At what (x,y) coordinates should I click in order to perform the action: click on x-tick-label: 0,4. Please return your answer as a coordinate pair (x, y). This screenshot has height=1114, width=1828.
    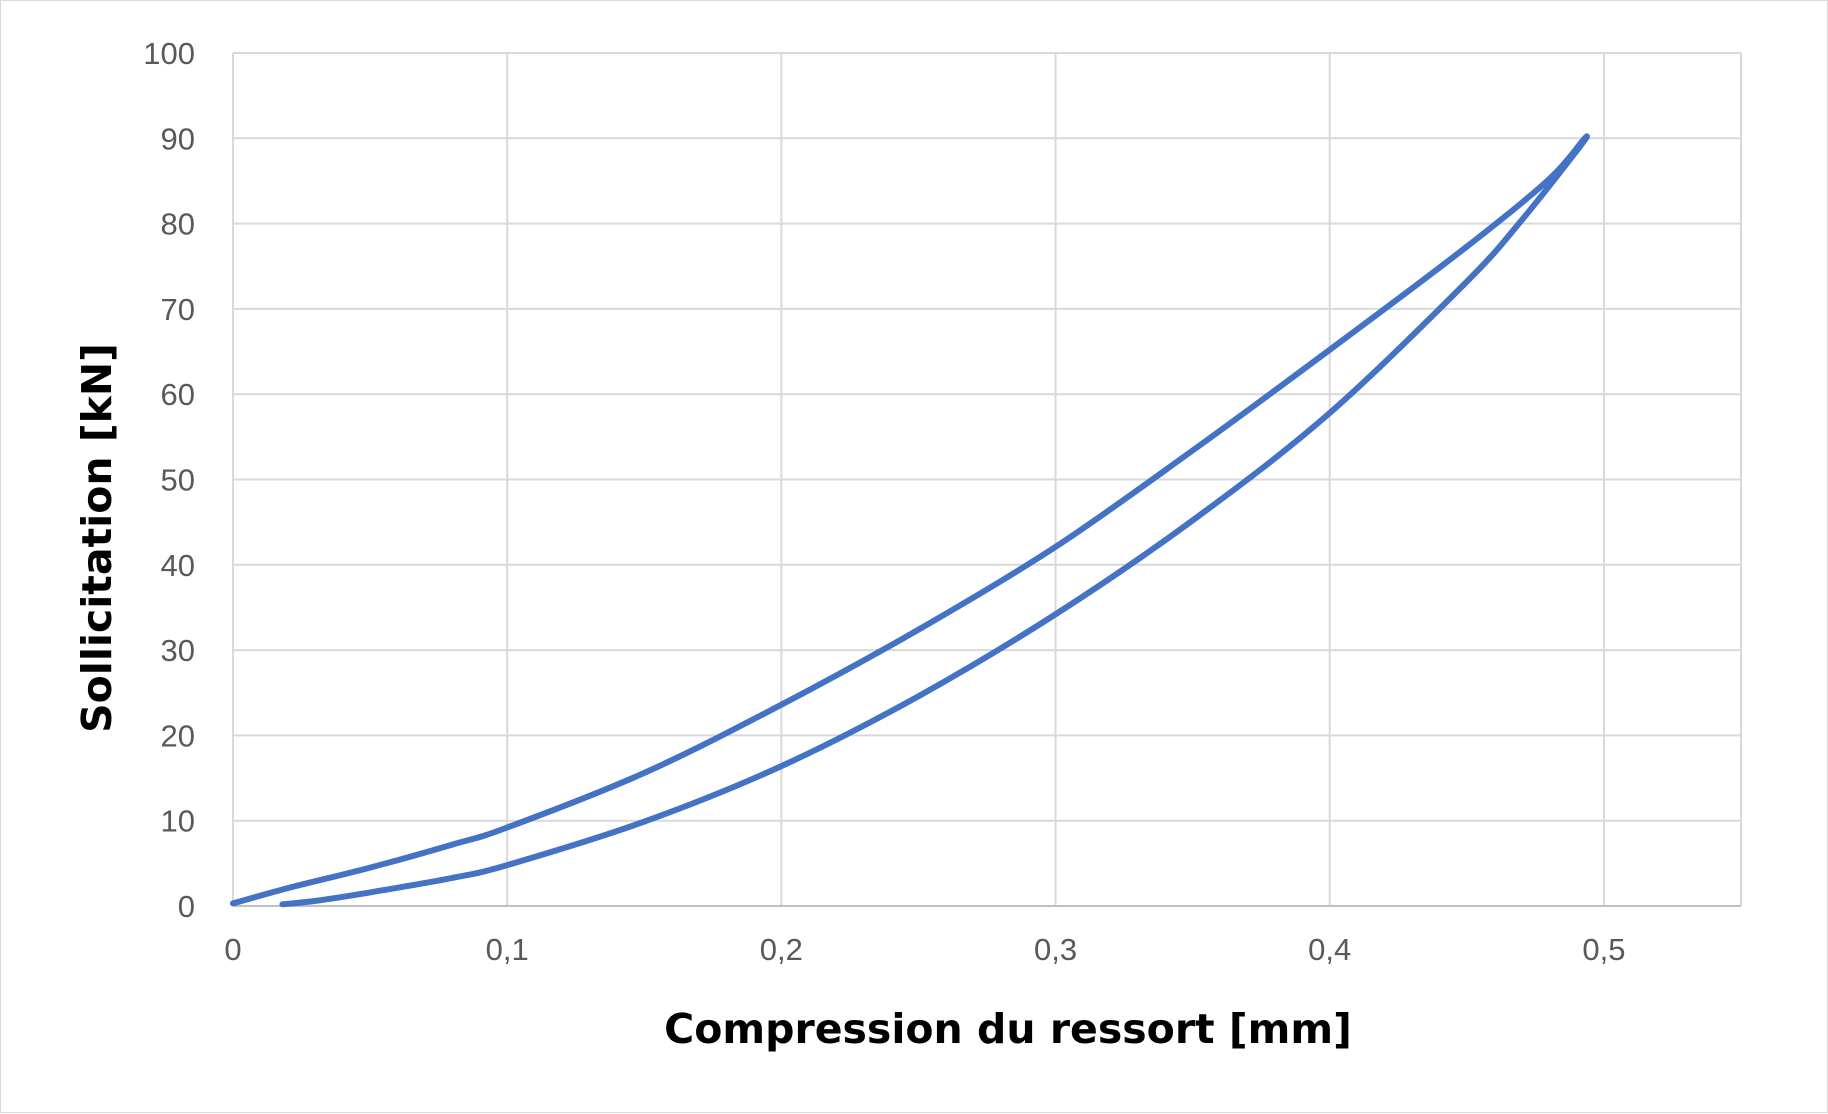
    Looking at the image, I should click on (1329, 949).